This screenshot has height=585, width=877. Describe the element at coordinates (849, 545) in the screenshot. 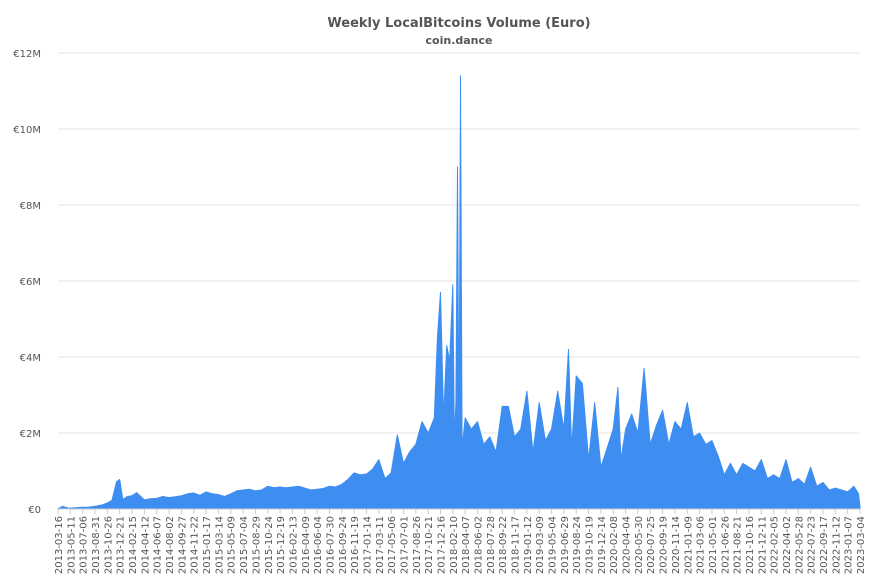

I see `x-tick-label: 2023-01-07` at that location.